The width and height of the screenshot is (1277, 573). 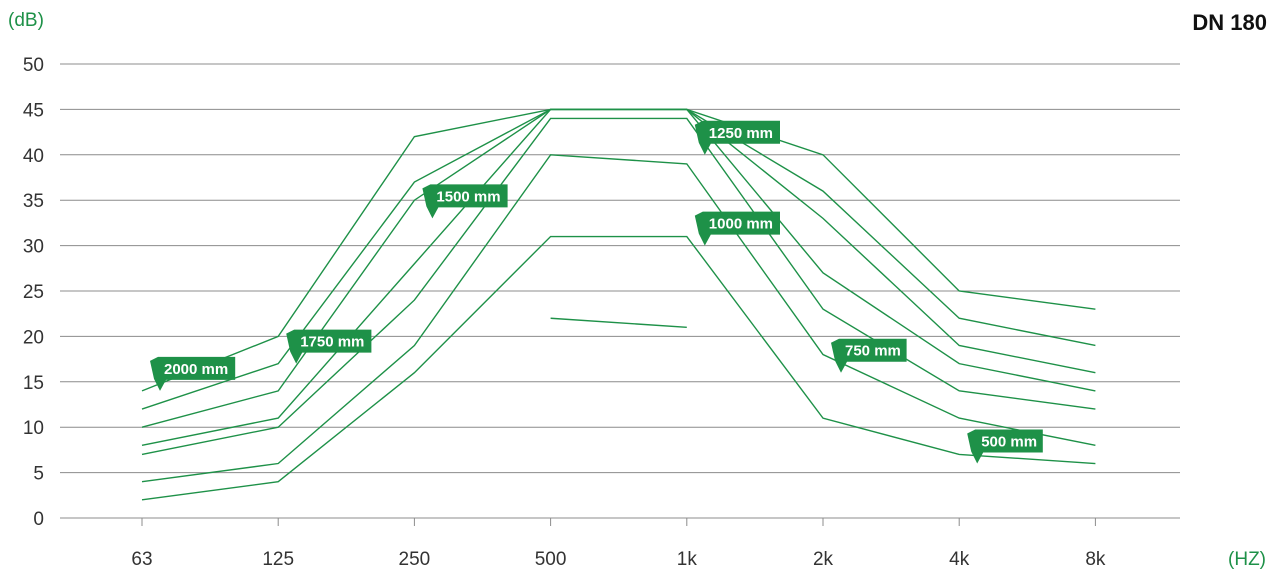 What do you see at coordinates (468, 196) in the screenshot?
I see `series-label-text: 1500 mm` at bounding box center [468, 196].